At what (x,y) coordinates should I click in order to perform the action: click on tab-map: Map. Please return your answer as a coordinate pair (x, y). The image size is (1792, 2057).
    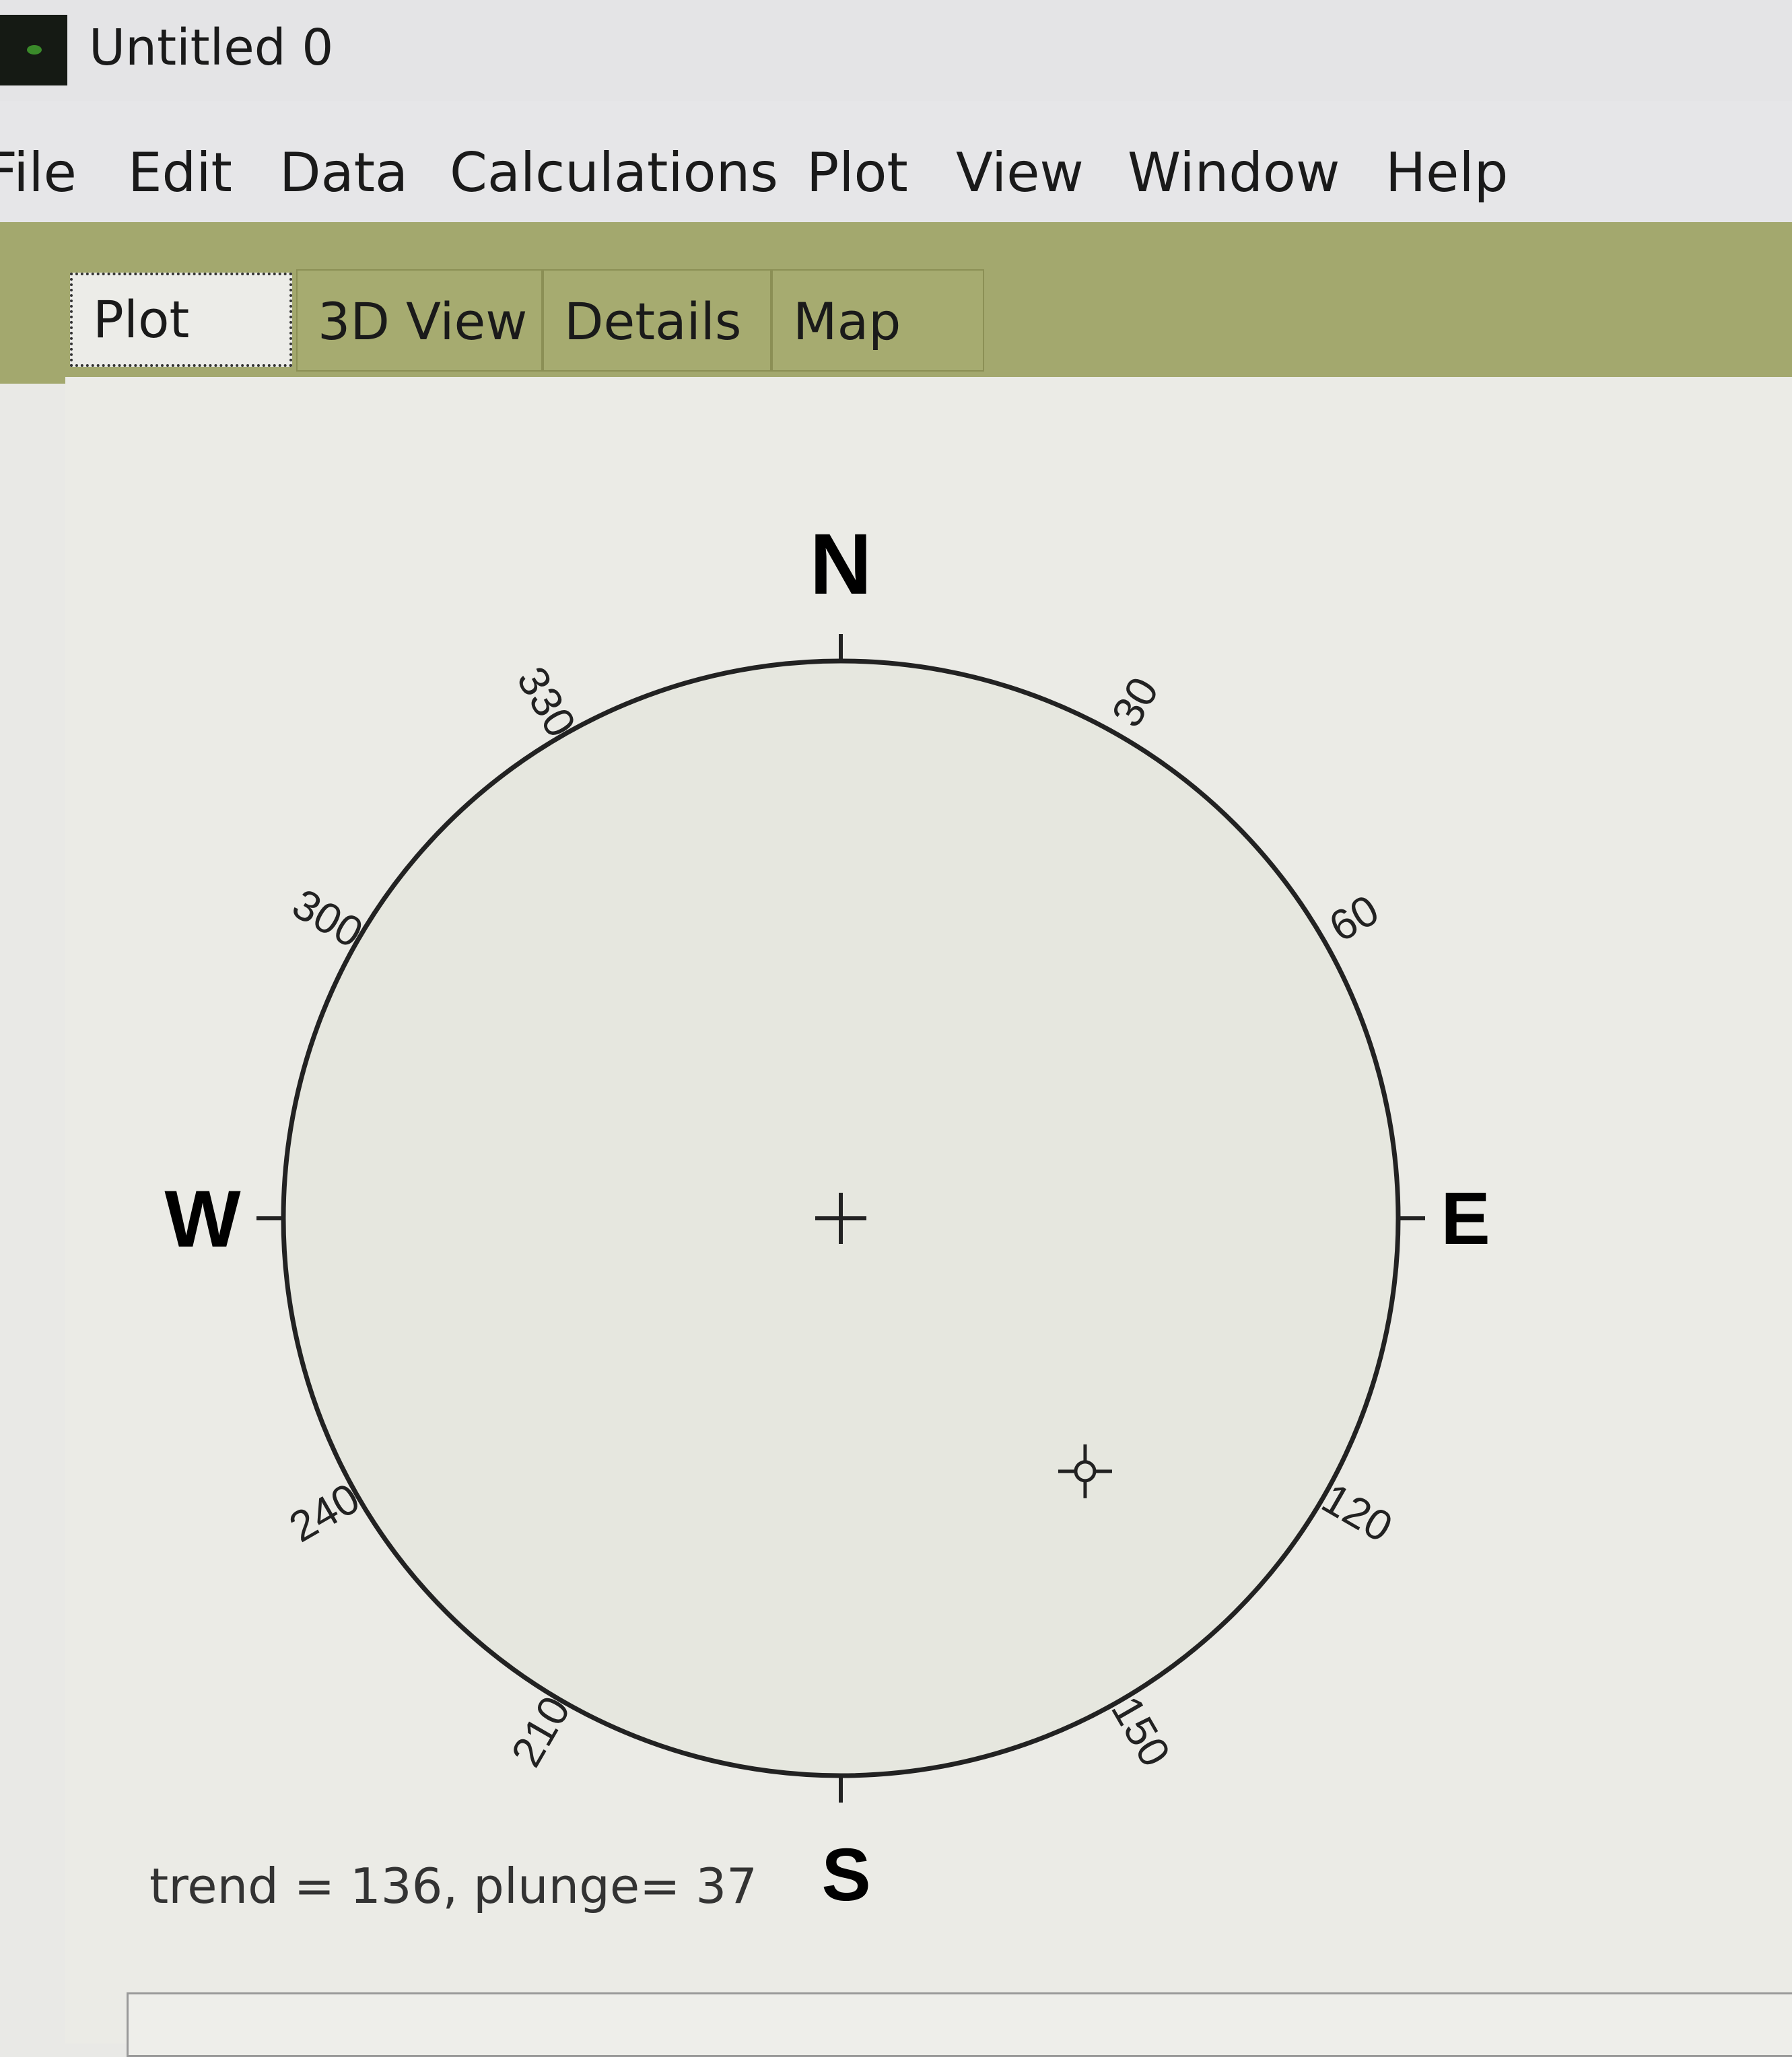
    Looking at the image, I should click on (877, 320).